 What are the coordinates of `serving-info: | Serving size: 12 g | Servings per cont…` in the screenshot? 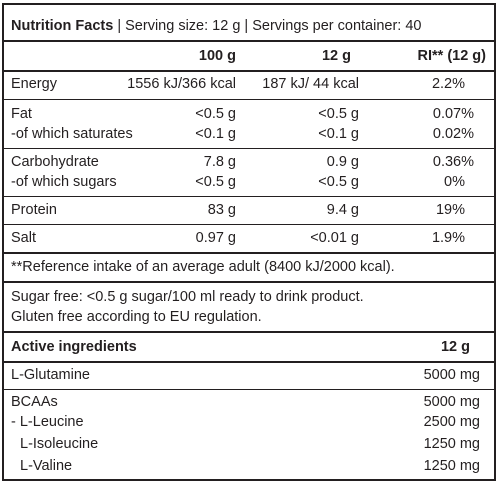 It's located at (267, 26).